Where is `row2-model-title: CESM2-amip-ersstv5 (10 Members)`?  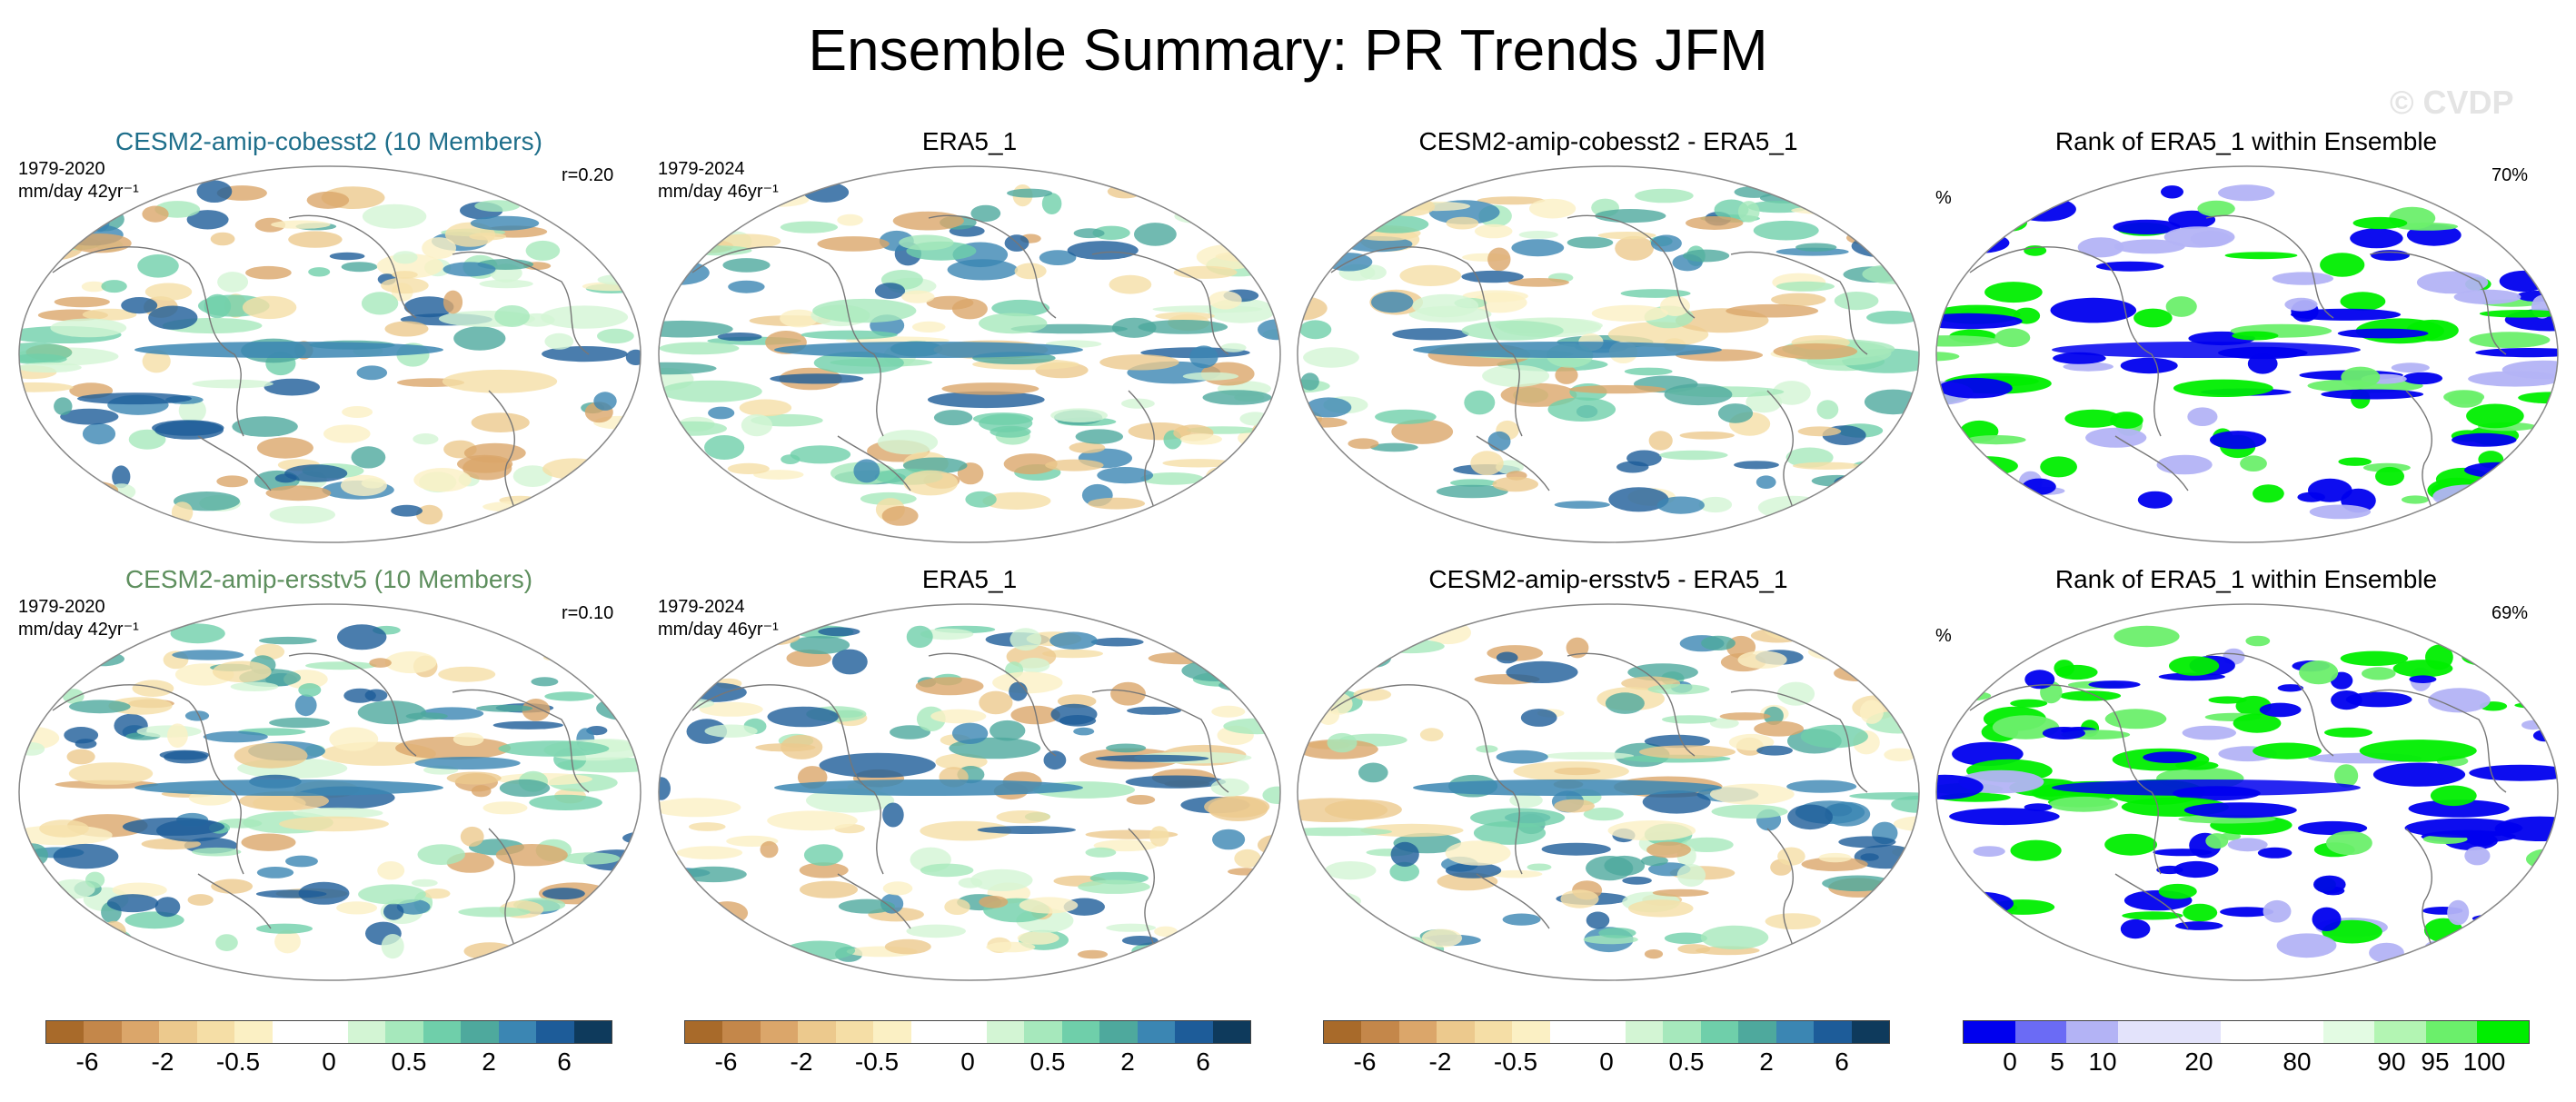 row2-model-title: CESM2-amip-ersstv5 (10 Members) is located at coordinates (329, 579).